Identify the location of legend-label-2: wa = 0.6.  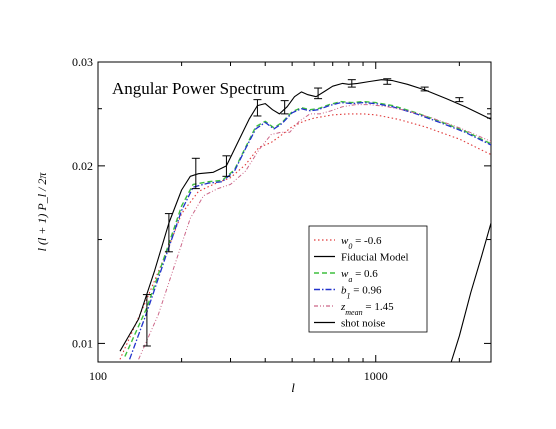
(359, 276).